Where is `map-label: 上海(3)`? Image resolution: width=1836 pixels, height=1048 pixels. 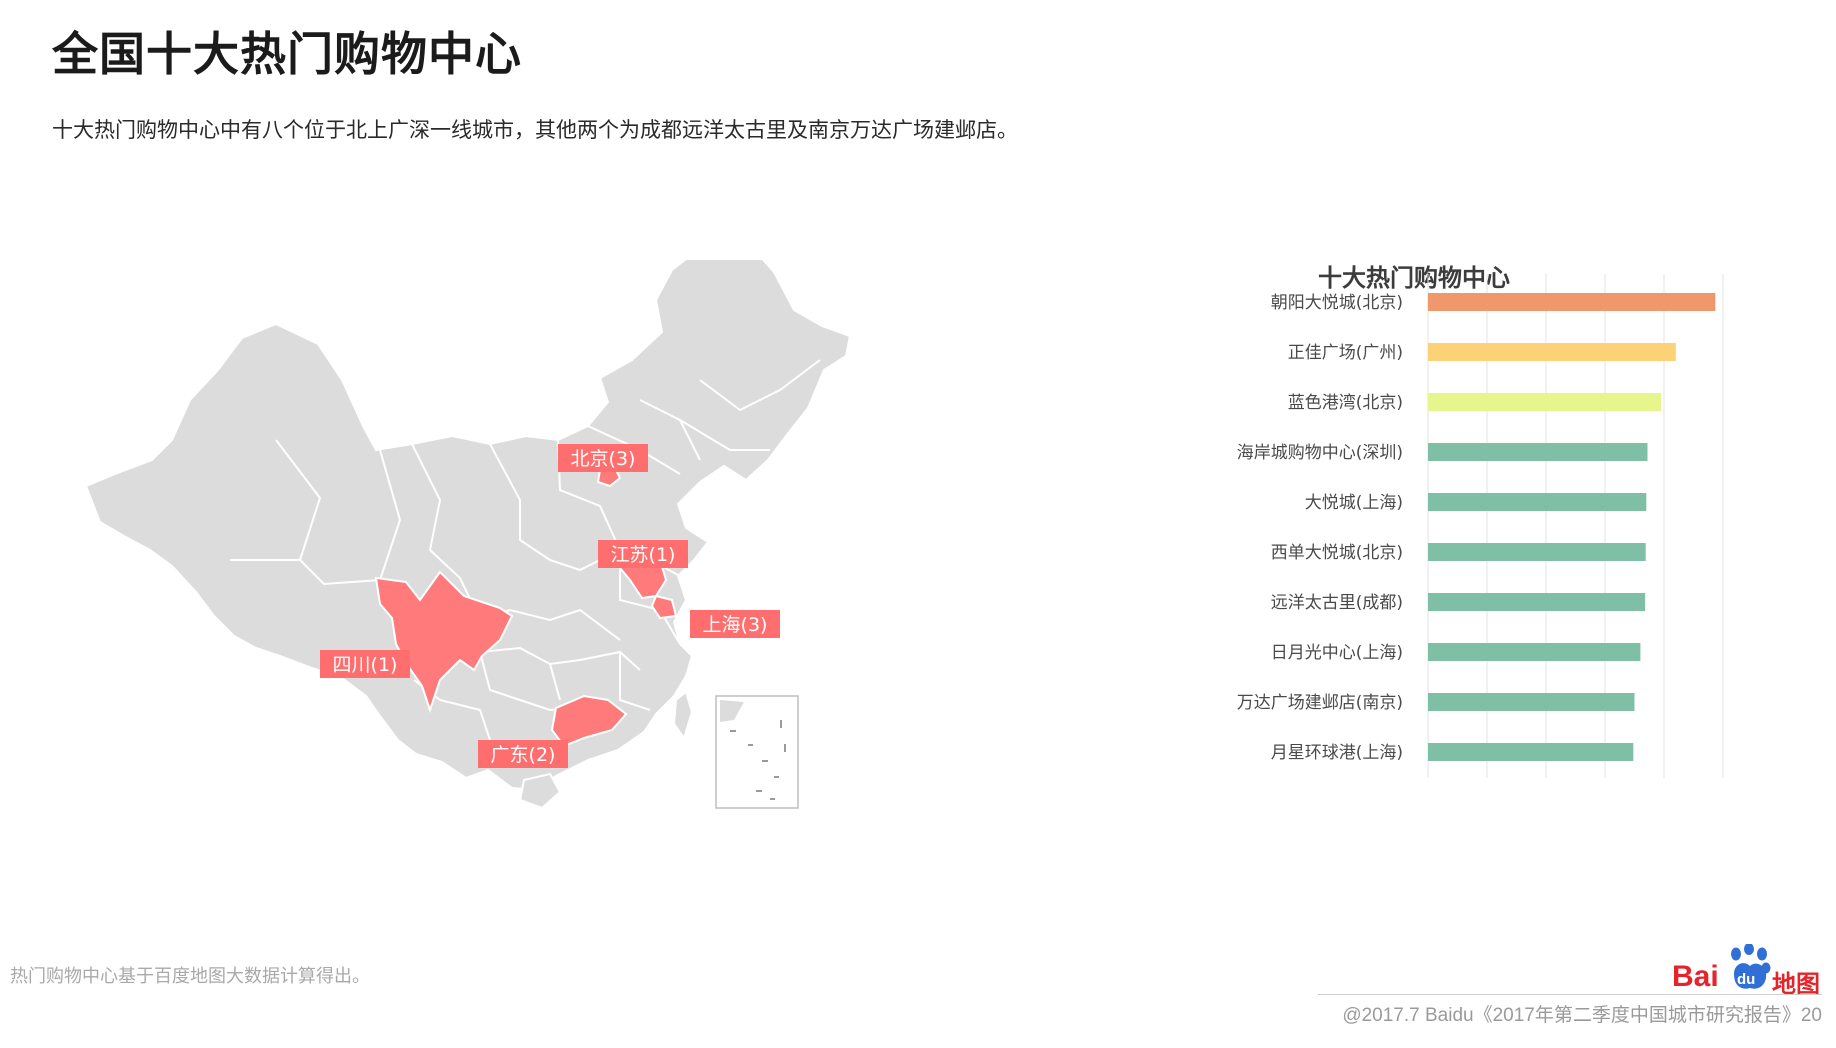 map-label: 上海(3) is located at coordinates (735, 624).